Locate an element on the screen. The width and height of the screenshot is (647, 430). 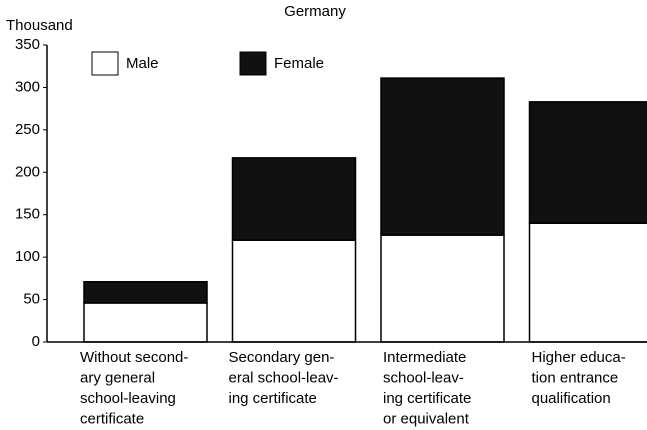
y-axis-label: Thousand is located at coordinates (39, 25).